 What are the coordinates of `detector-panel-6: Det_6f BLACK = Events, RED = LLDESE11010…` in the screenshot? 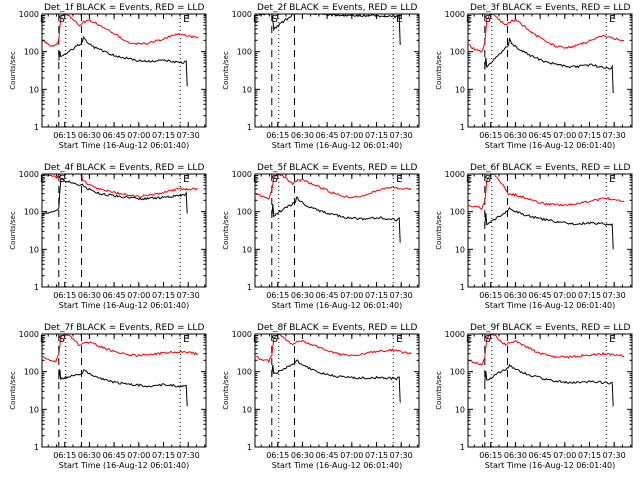 It's located at (534, 236).